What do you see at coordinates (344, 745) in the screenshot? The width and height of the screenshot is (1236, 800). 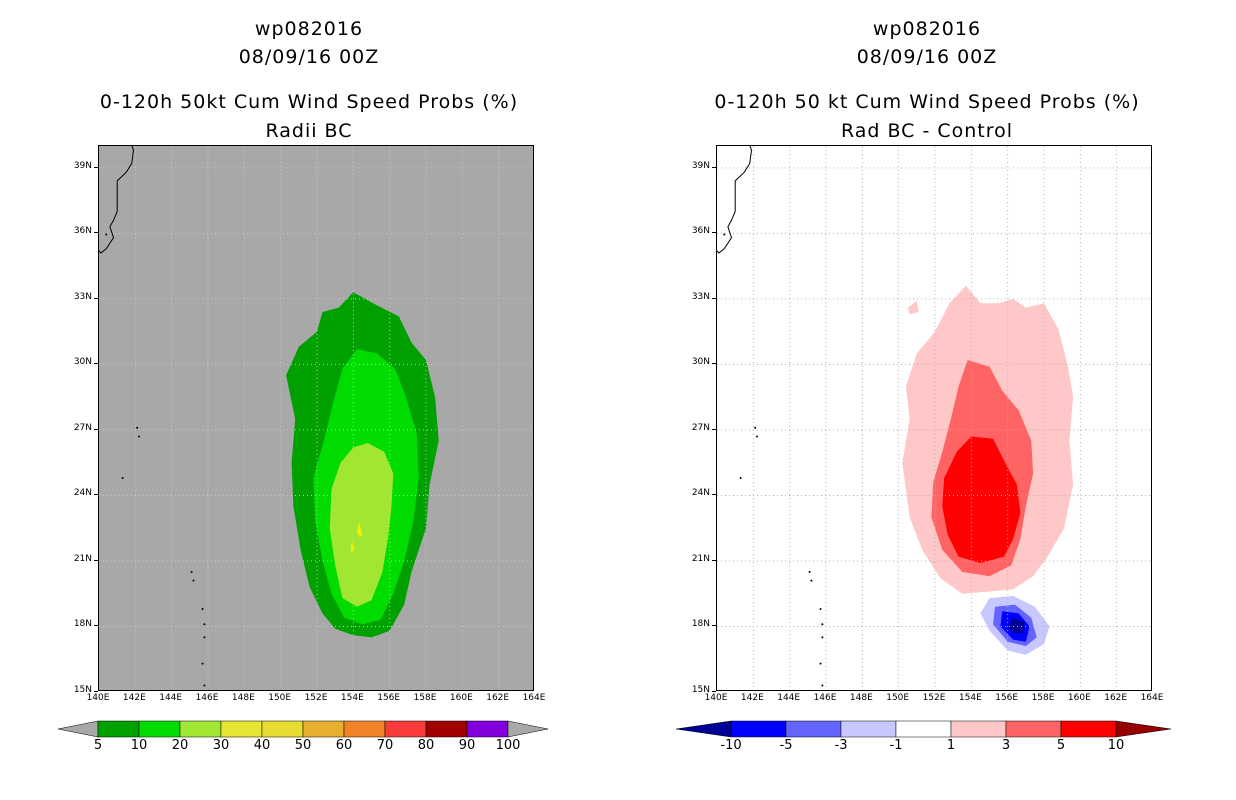 I see `colorbar-label: 60` at bounding box center [344, 745].